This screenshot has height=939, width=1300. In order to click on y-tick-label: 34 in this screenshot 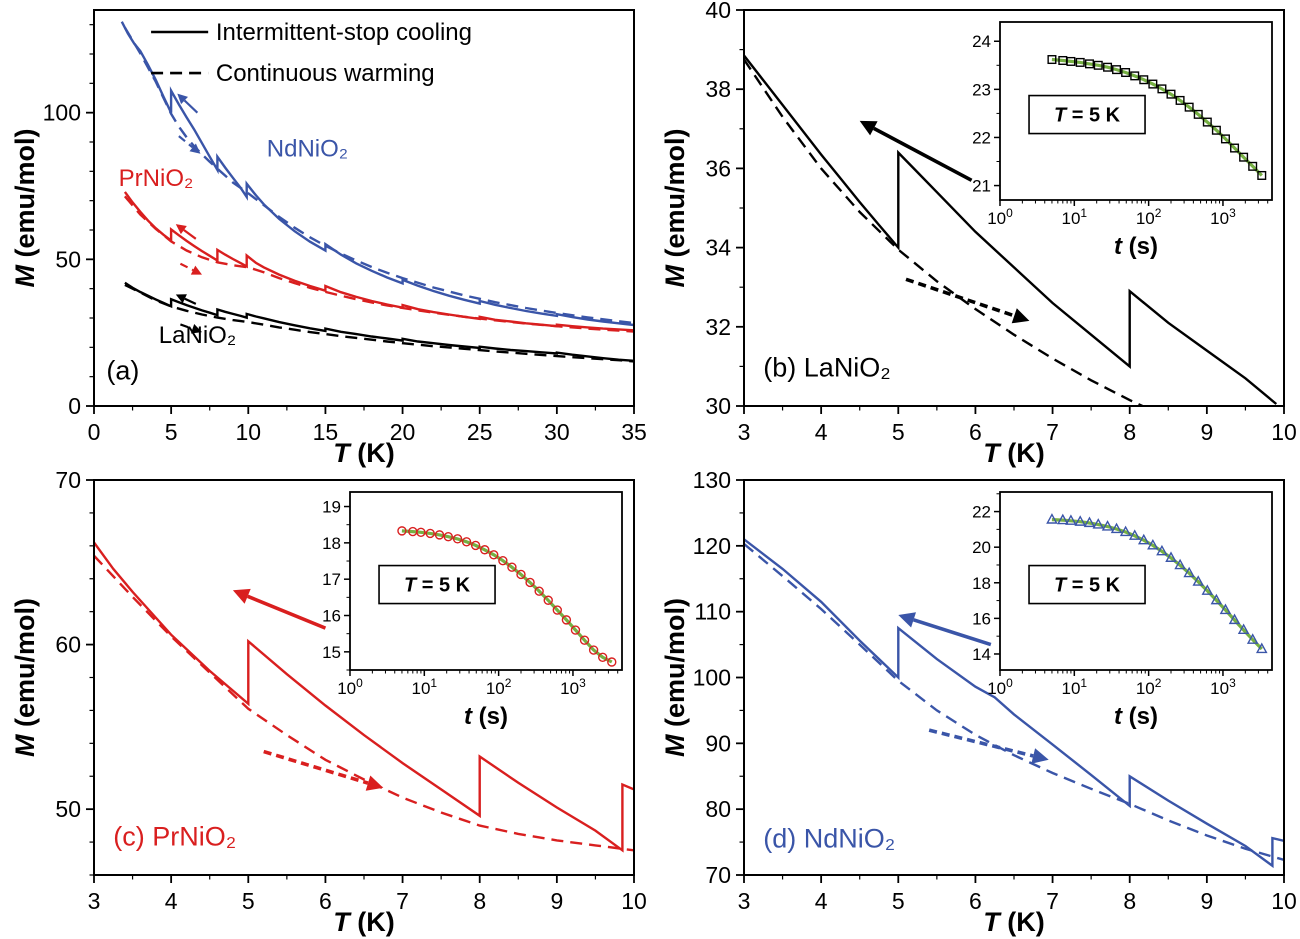, I will do `click(718, 248)`.